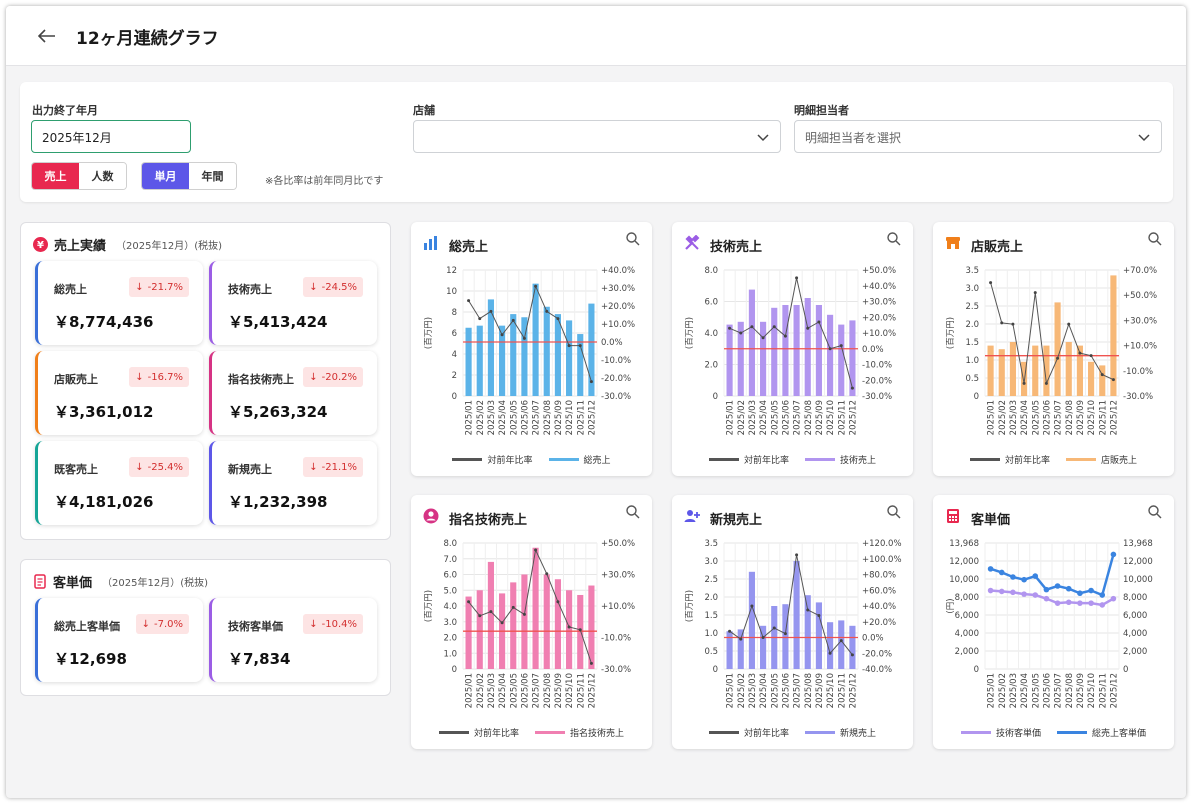 The image size is (1200, 806). I want to click on toggle-single-month: 単月, so click(165, 176).